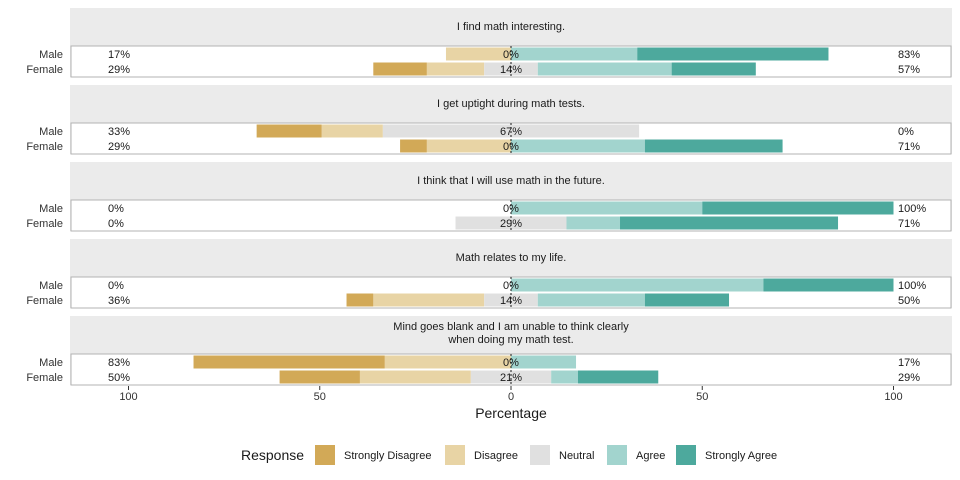 This screenshot has height=480, width=960. What do you see at coordinates (650, 456) in the screenshot?
I see `legend-label: Agree` at bounding box center [650, 456].